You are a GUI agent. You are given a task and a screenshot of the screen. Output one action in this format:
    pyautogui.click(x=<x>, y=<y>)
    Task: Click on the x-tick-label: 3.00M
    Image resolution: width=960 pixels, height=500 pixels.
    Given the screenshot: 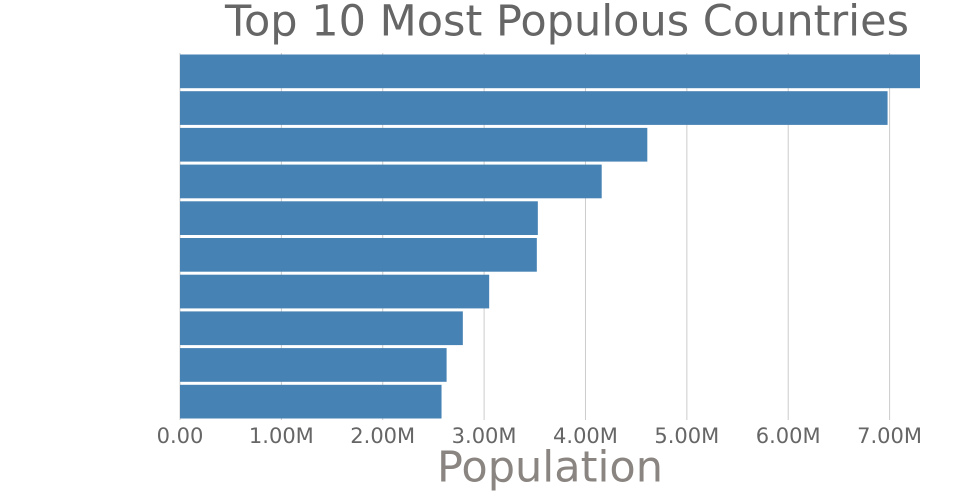 What is the action you would take?
    pyautogui.click(x=484, y=436)
    